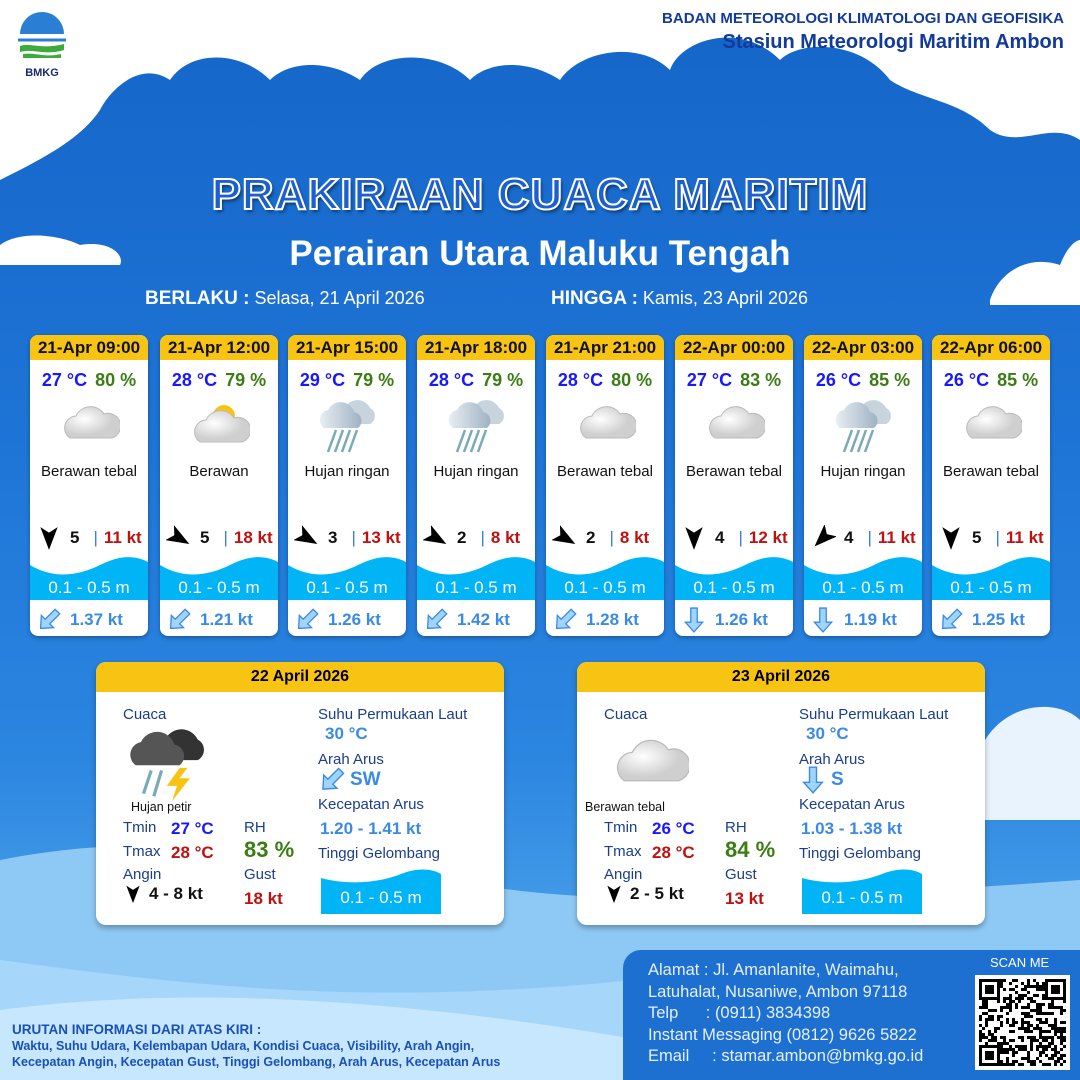 This screenshot has width=1080, height=1080. I want to click on tmin-label: Tmin, so click(140, 827).